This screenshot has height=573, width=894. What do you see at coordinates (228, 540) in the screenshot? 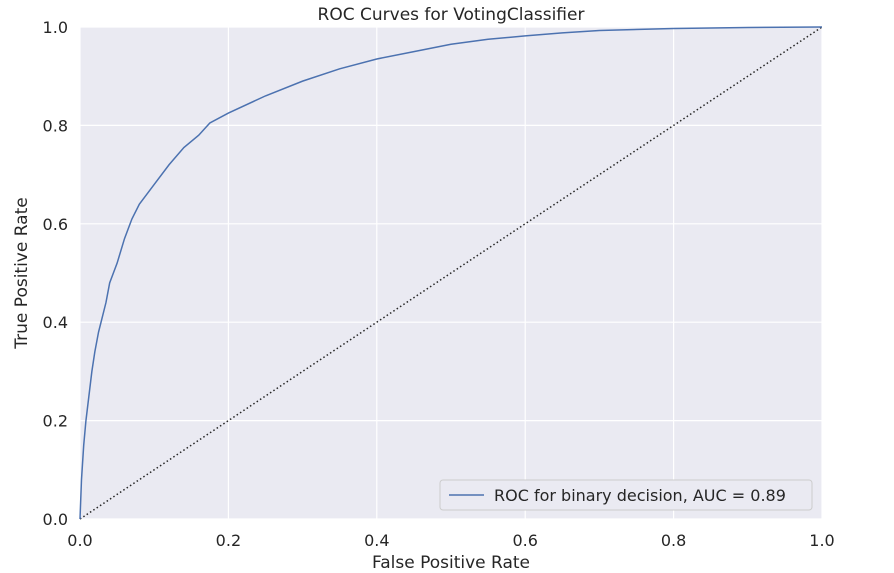
I see `x-tick-label: 0.2` at bounding box center [228, 540].